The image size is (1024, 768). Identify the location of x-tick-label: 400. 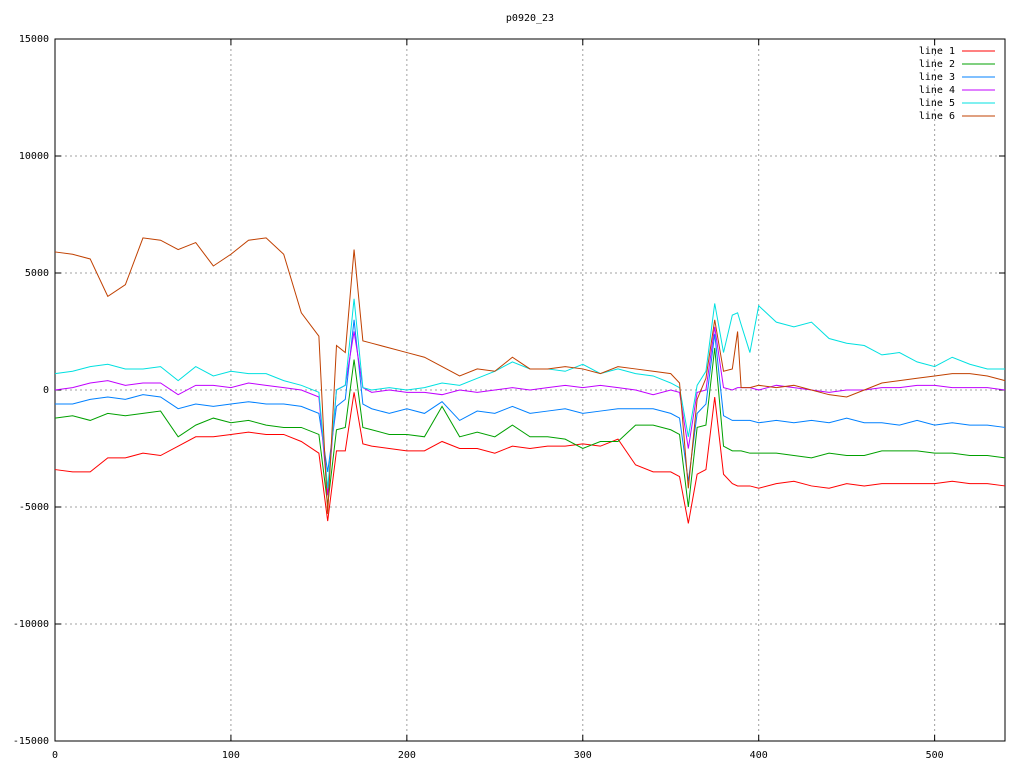
(759, 755).